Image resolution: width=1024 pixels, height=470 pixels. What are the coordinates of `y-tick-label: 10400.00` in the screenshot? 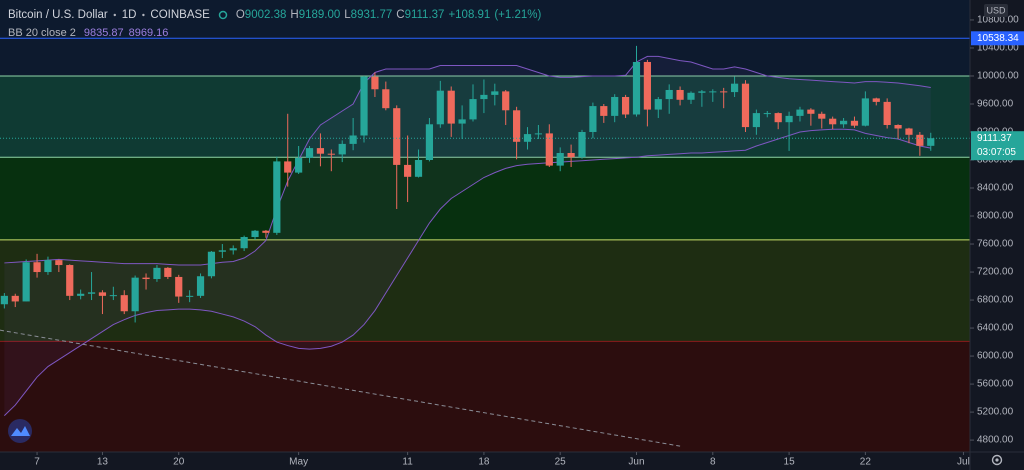 It's located at (998, 48).